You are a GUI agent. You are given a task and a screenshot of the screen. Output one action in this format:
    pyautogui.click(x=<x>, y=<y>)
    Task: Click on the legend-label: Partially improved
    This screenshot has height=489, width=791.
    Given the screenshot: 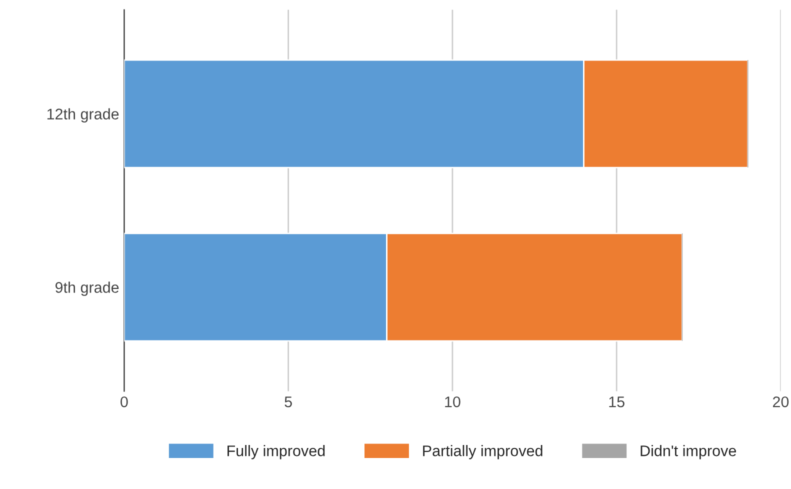 What is the action you would take?
    pyautogui.click(x=482, y=452)
    